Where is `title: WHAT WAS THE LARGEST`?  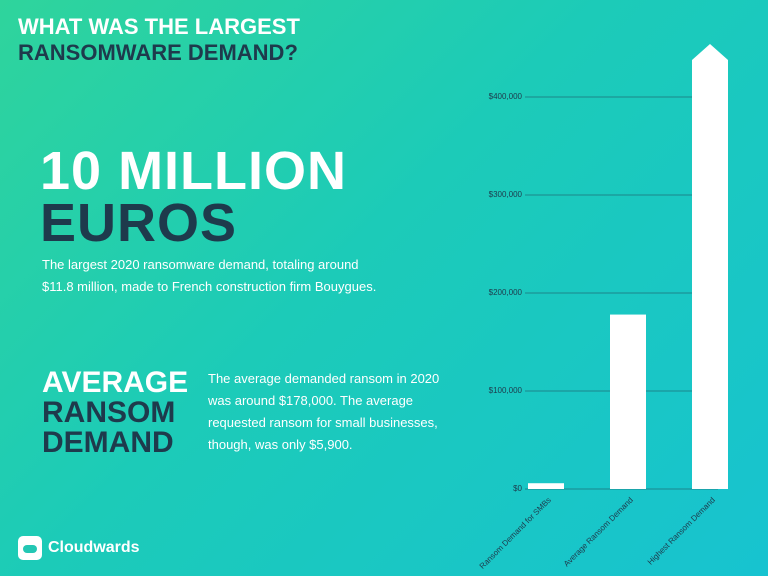 title: WHAT WAS THE LARGEST is located at coordinates (159, 26).